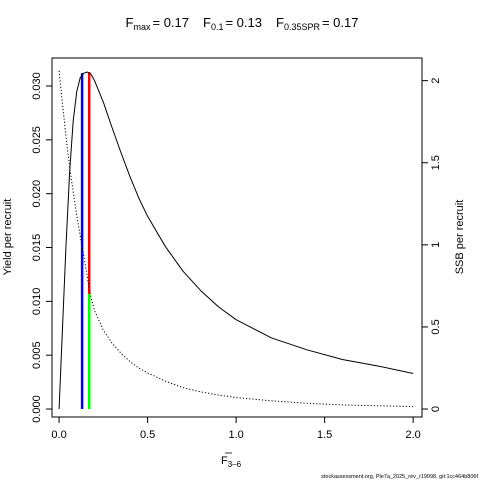  Describe the element at coordinates (235, 435) in the screenshot. I see `x-tick-label: 1.0` at that location.